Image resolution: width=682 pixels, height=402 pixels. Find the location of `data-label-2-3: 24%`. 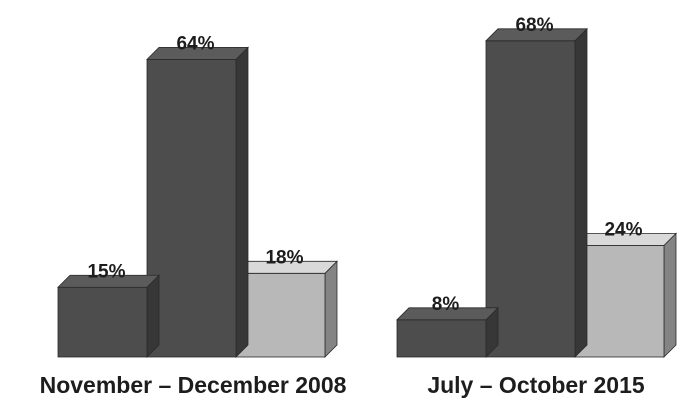

data-label-2-3: 24% is located at coordinates (623, 229).